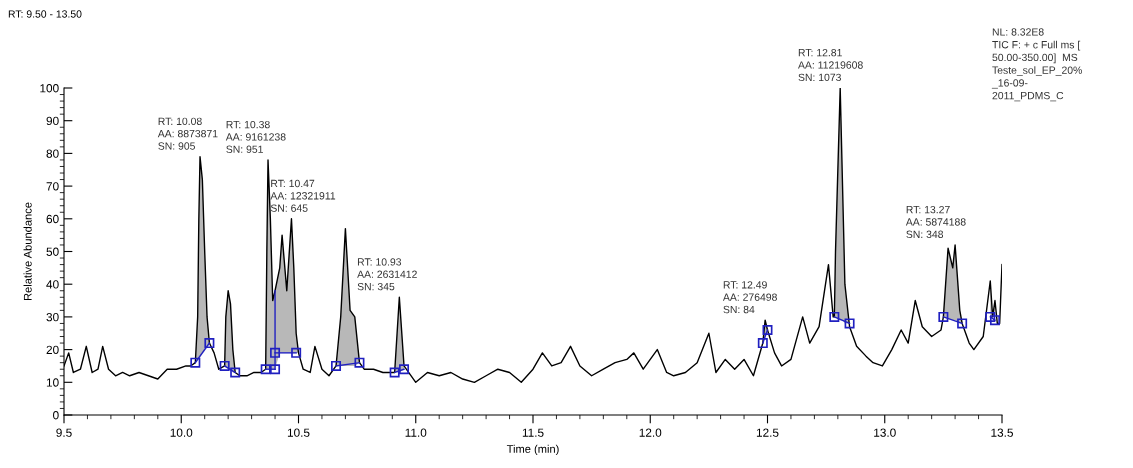 The image size is (1133, 468). I want to click on y-tick-label: 10, so click(52, 382).